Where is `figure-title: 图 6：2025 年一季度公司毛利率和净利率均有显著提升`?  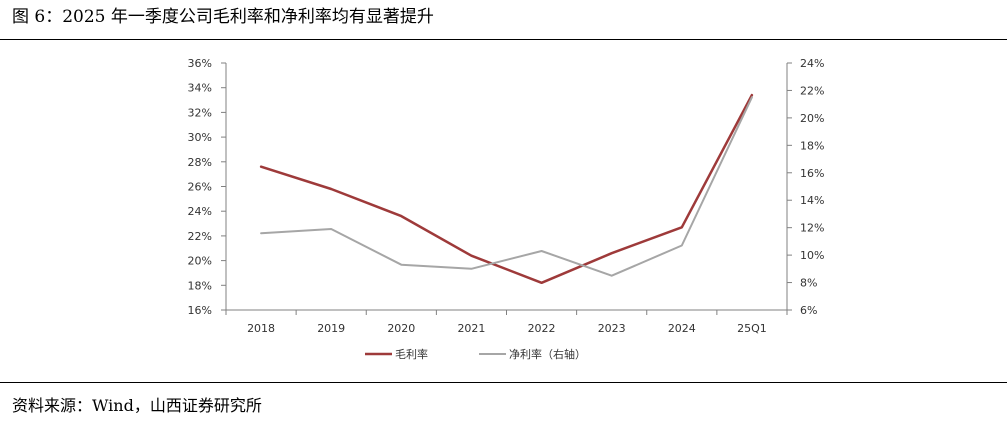 figure-title: 图 6：2025 年一季度公司毛利率和净利率均有显著提升 is located at coordinates (223, 17).